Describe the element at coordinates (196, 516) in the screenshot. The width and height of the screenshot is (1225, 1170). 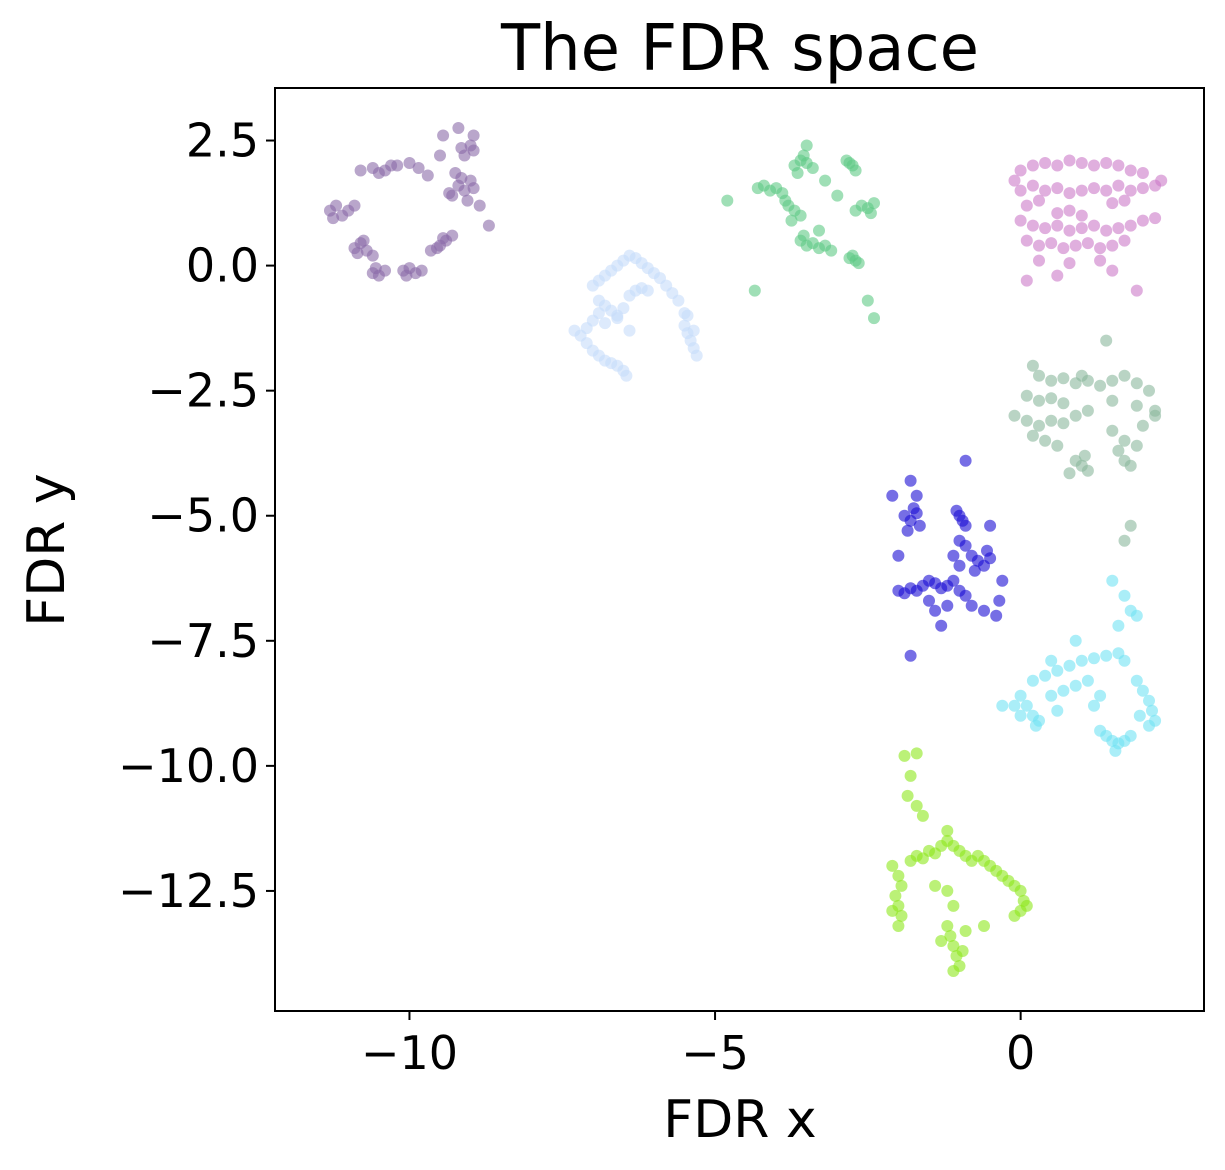
I see `y-axis-ticks: 2.5 0.0 −2.5 −5.0 −7.5 −10.0 −12.5` at that location.